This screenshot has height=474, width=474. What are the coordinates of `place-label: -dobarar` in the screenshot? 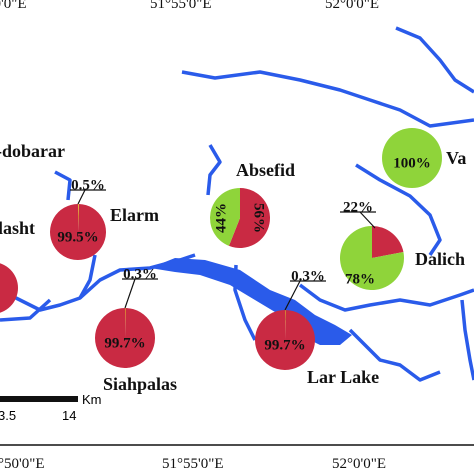 It's located at (32, 151).